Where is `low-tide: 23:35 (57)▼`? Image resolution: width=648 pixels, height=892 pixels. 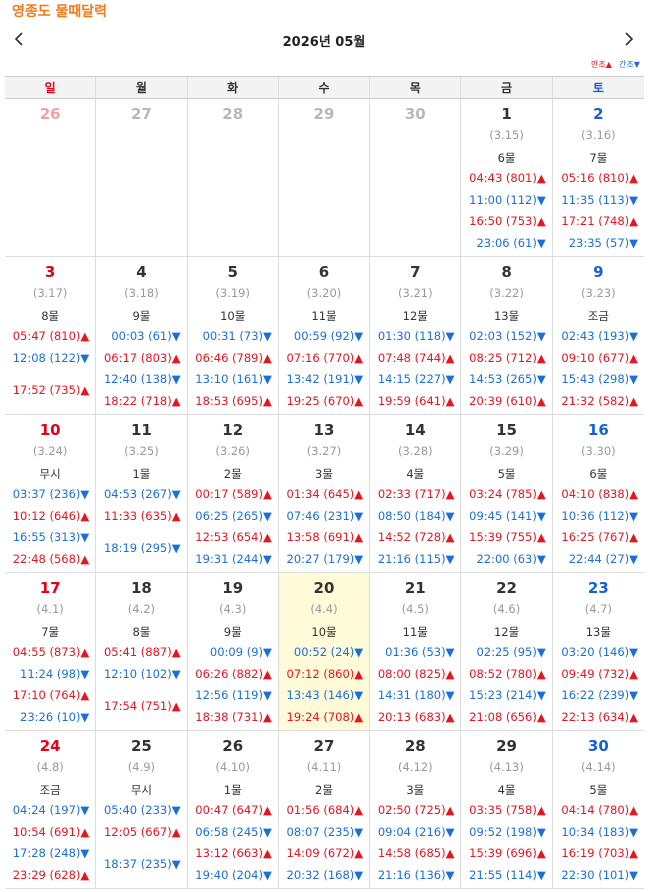 low-tide: 23:35 (57)▼ is located at coordinates (603, 242).